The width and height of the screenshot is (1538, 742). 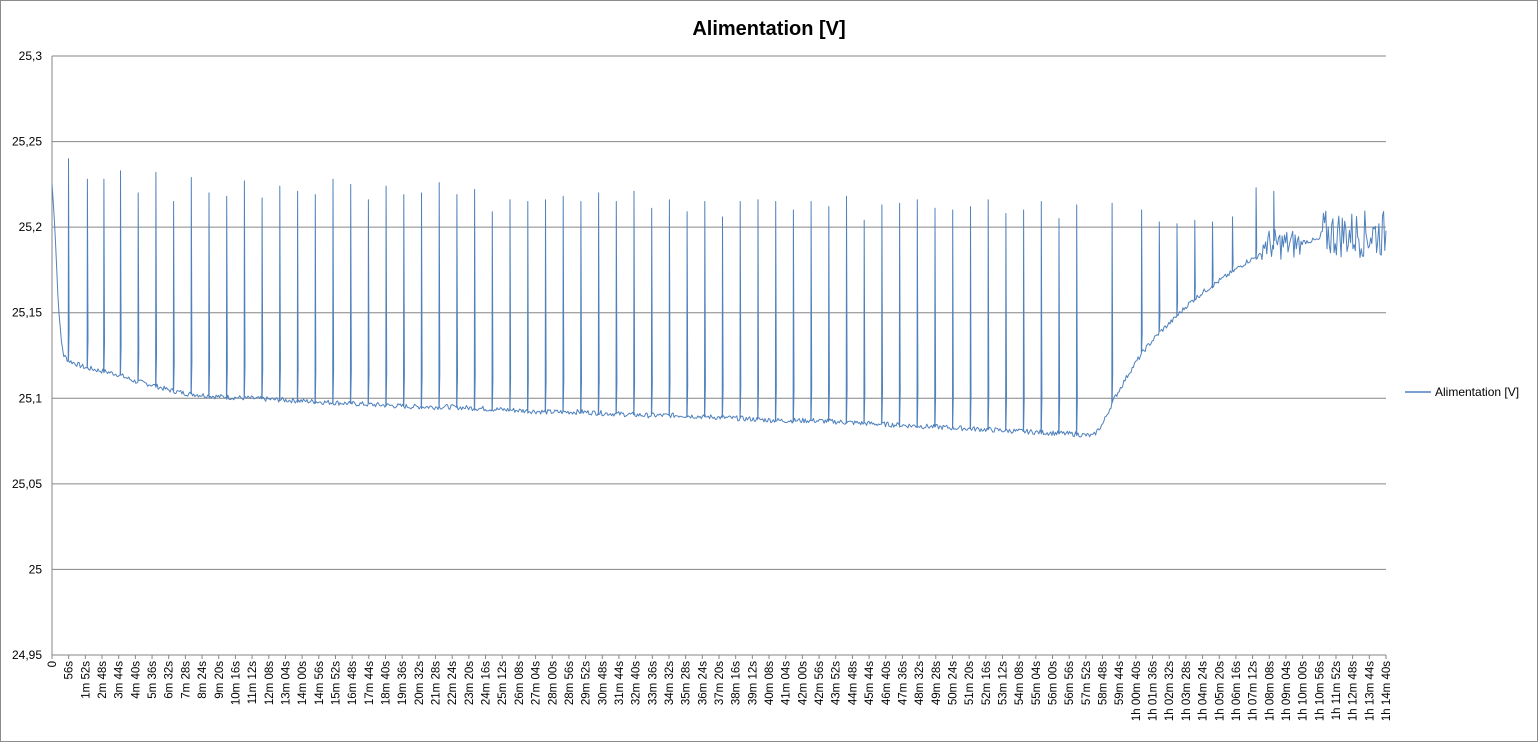 What do you see at coordinates (720, 683) in the screenshot?
I see `x-tick-label: 37m 20s` at bounding box center [720, 683].